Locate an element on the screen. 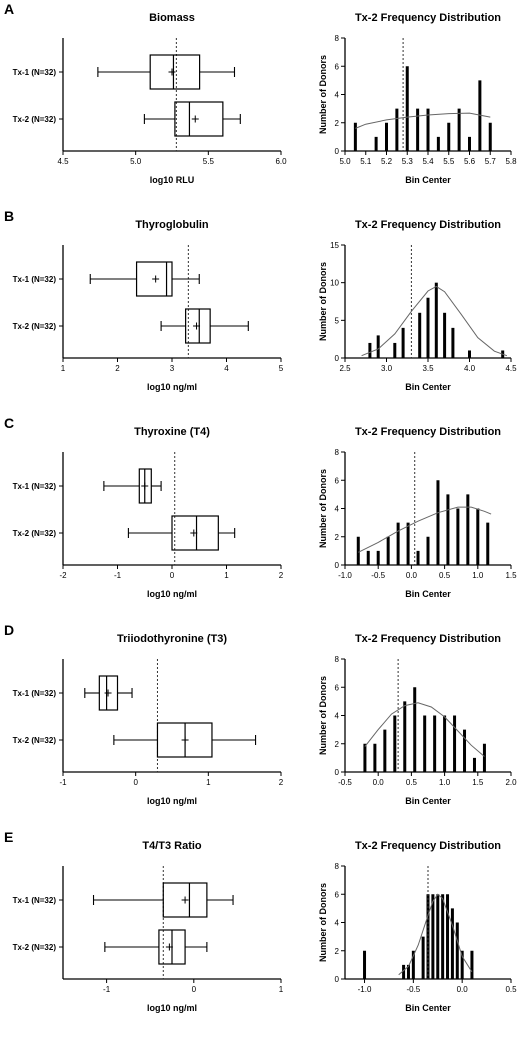 The image size is (520, 1041). x-tick-label: 3 is located at coordinates (172, 368).